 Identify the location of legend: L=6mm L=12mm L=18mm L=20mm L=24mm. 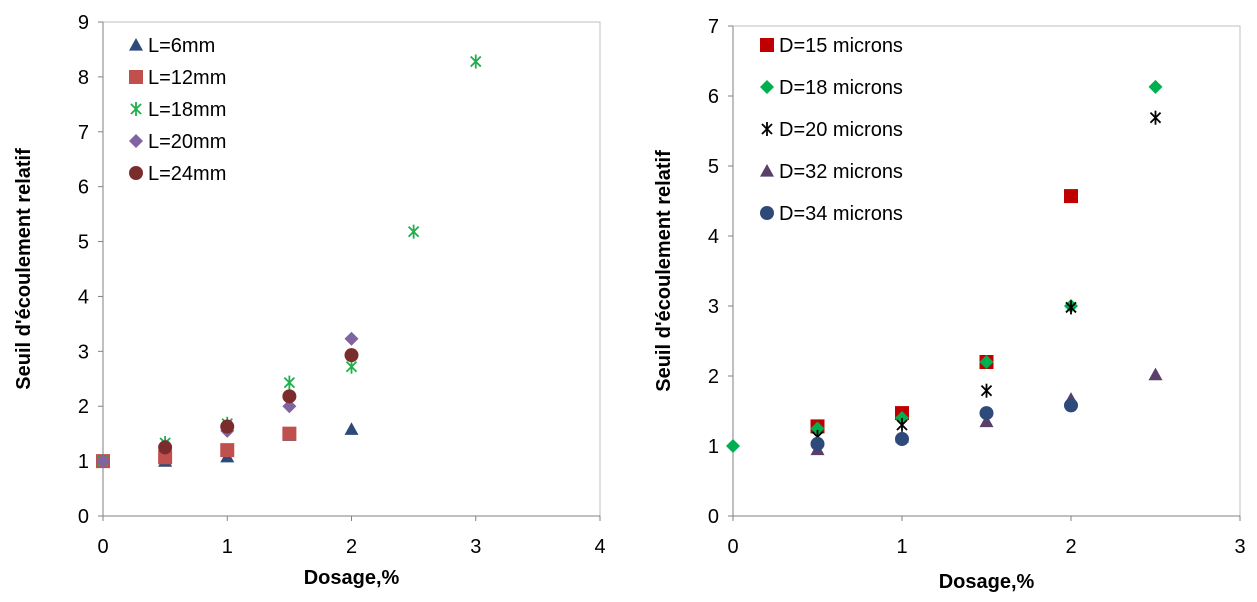
(177, 110).